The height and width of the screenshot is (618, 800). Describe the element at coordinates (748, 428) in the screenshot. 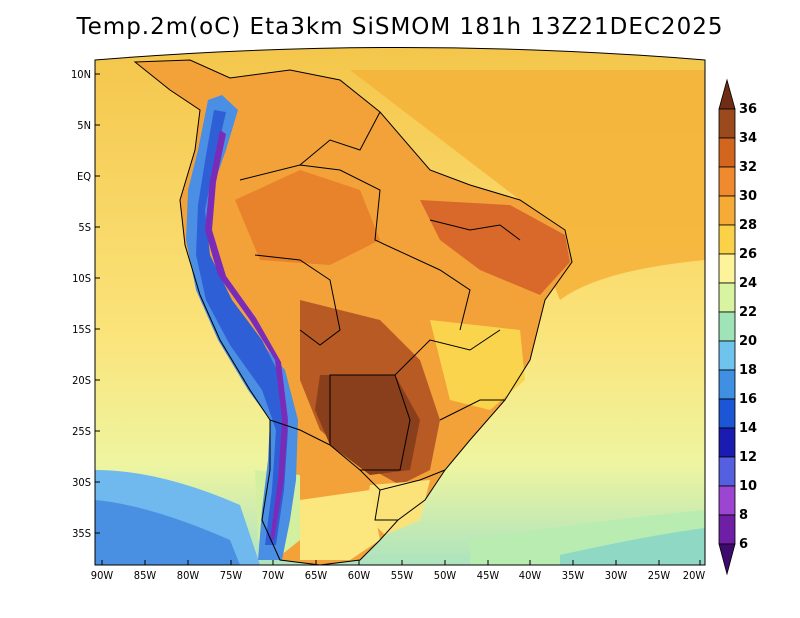

I see `colorbar-label: 14` at that location.